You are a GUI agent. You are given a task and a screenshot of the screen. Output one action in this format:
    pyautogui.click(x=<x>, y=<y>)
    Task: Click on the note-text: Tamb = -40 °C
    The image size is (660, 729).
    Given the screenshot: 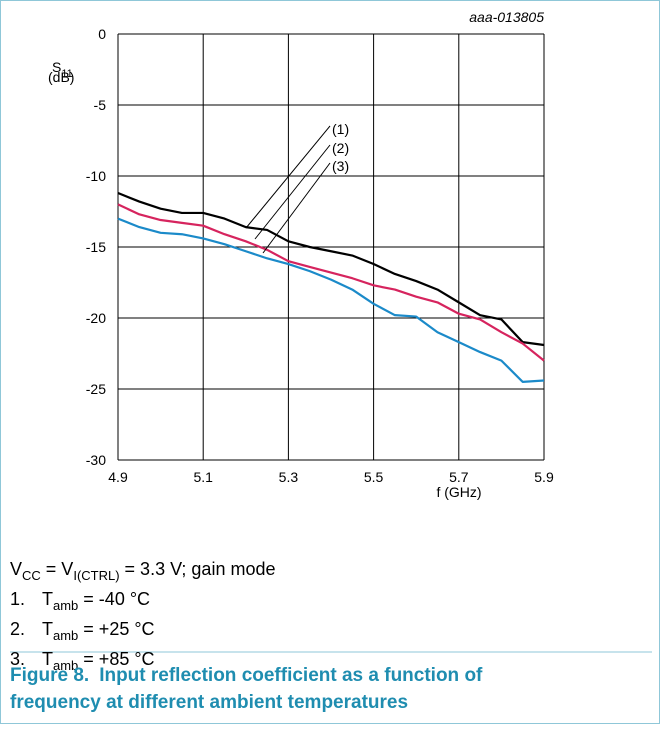 What is the action you would take?
    pyautogui.click(x=96, y=601)
    